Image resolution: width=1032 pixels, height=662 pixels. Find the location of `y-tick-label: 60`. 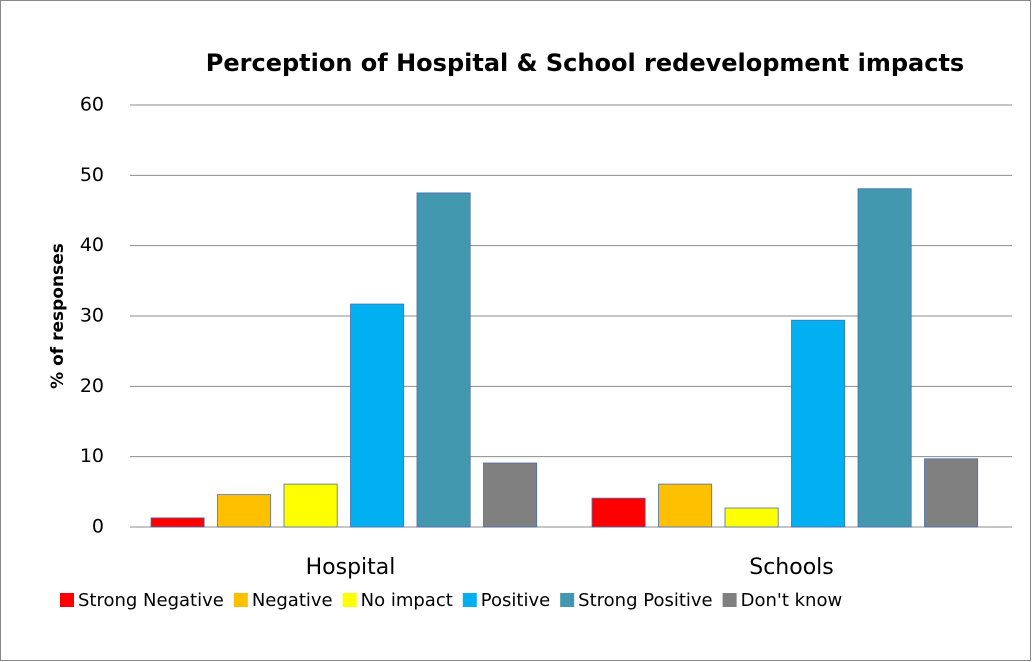

y-tick-label: 60 is located at coordinates (92, 105).